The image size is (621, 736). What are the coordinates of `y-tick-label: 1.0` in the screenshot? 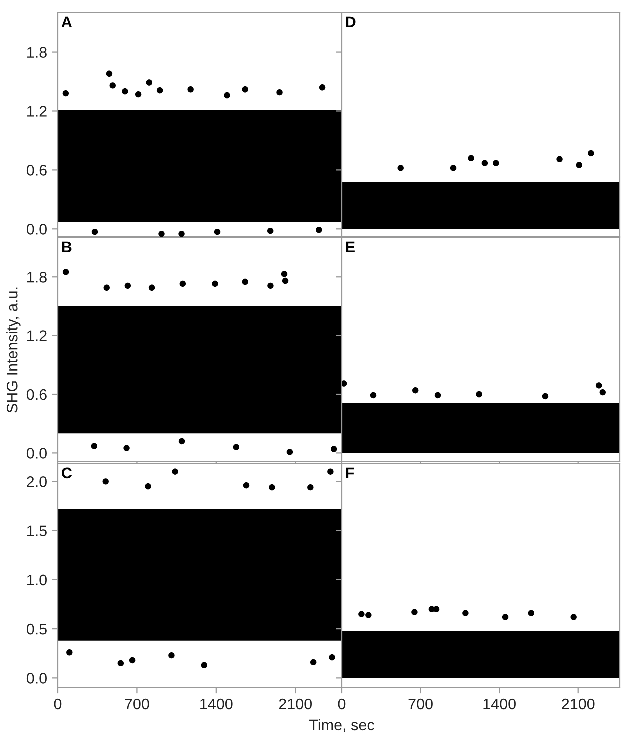 It's located at (37, 580).